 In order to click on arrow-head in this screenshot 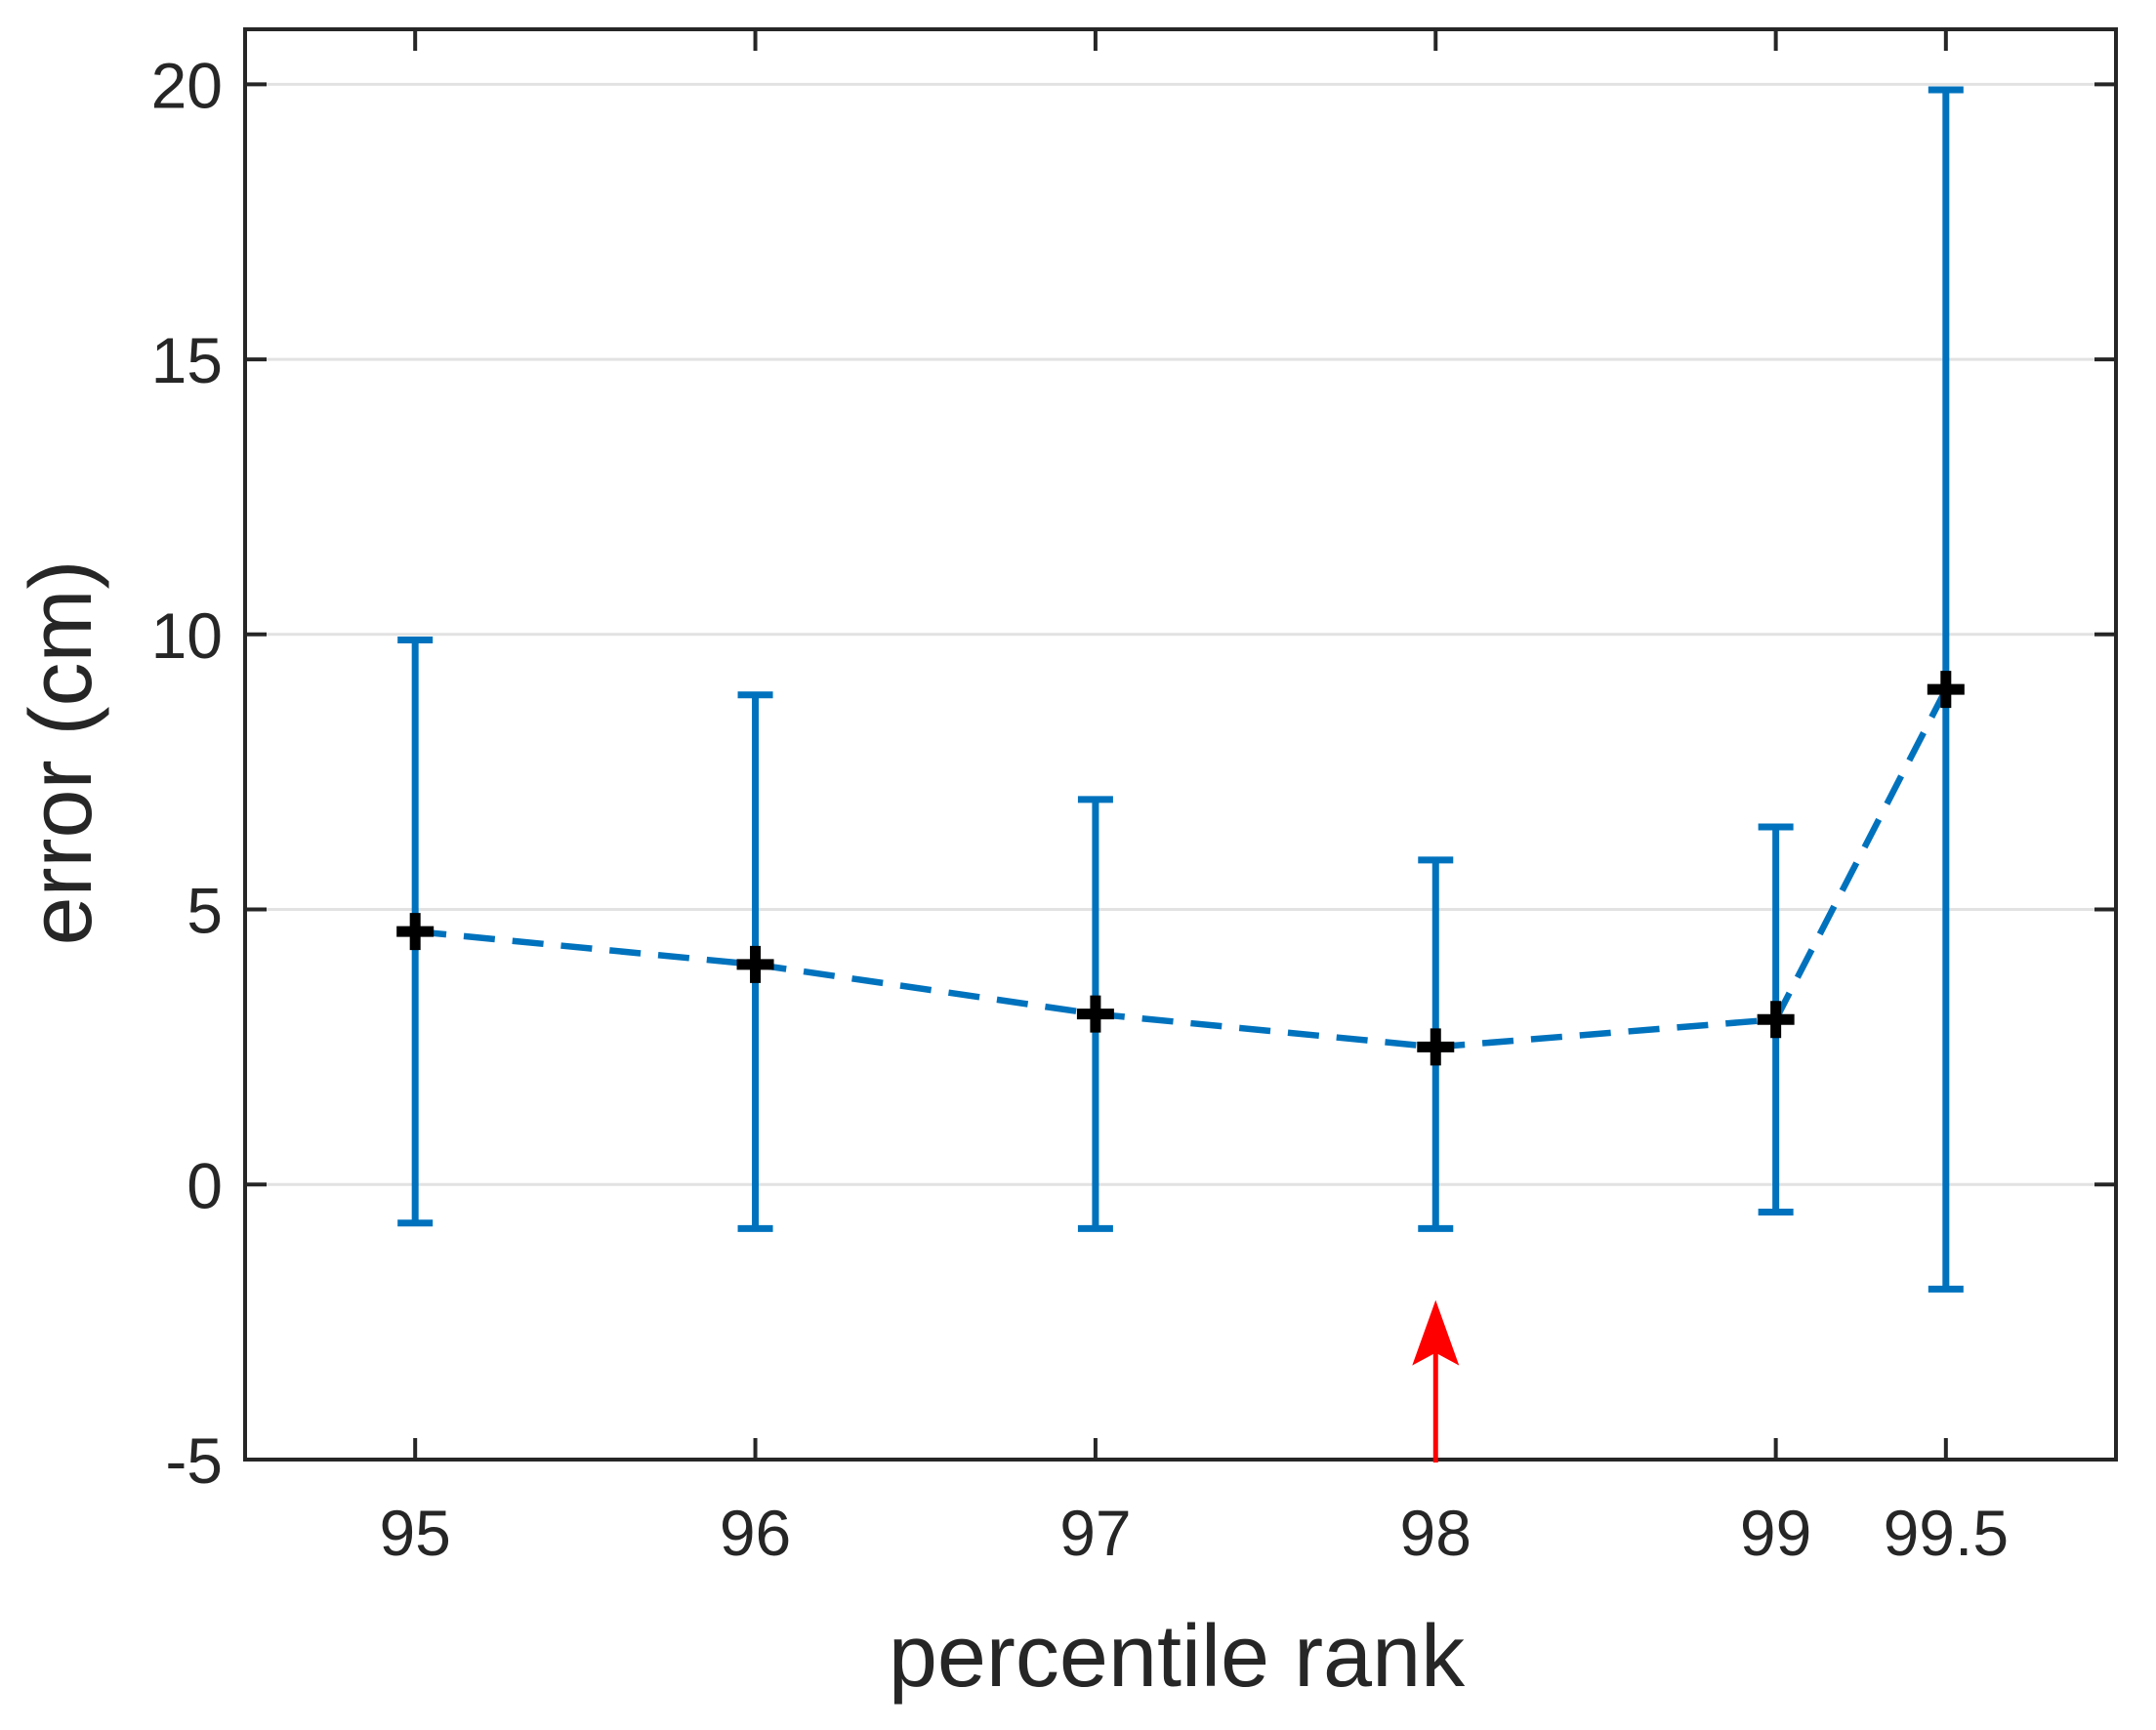, I will do `click(1436, 1332)`.